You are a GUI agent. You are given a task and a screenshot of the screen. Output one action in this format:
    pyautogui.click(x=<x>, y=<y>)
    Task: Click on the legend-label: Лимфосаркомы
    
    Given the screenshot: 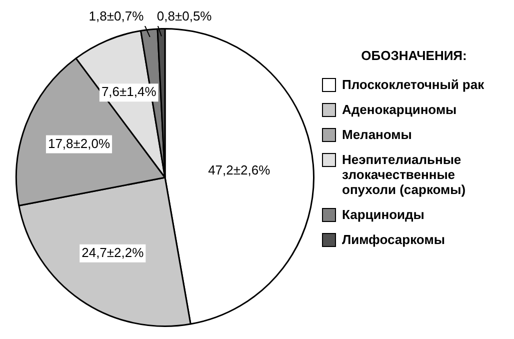 What is the action you would take?
    pyautogui.click(x=393, y=239)
    